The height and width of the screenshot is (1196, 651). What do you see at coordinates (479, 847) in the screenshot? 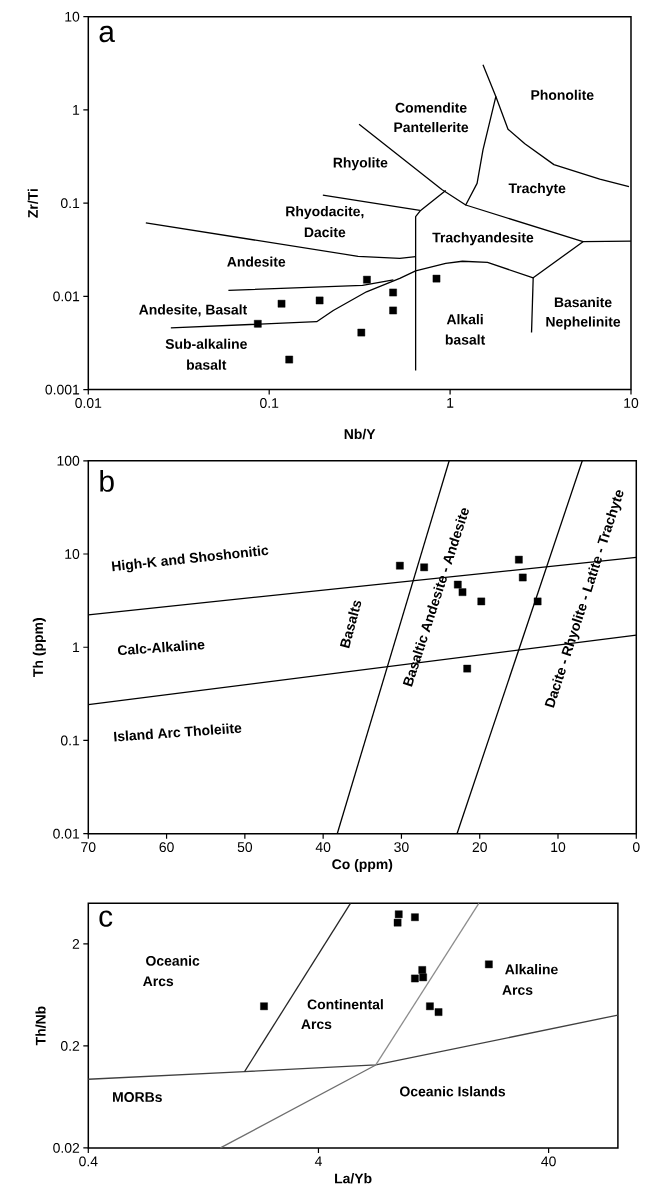
I see `x-tick-label: 20` at bounding box center [479, 847].